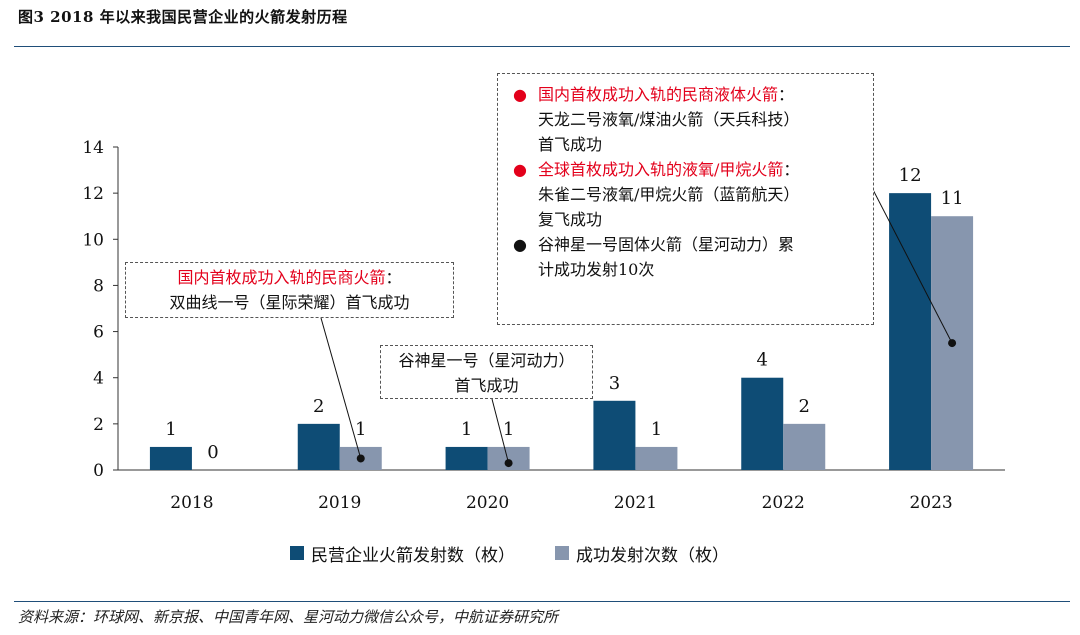 The width and height of the screenshot is (1080, 635). What do you see at coordinates (661, 169) in the screenshot?
I see `annotation-2023-item-2-highlight: 全球首枚成功入轨的液氧/甲烷火箭` at bounding box center [661, 169].